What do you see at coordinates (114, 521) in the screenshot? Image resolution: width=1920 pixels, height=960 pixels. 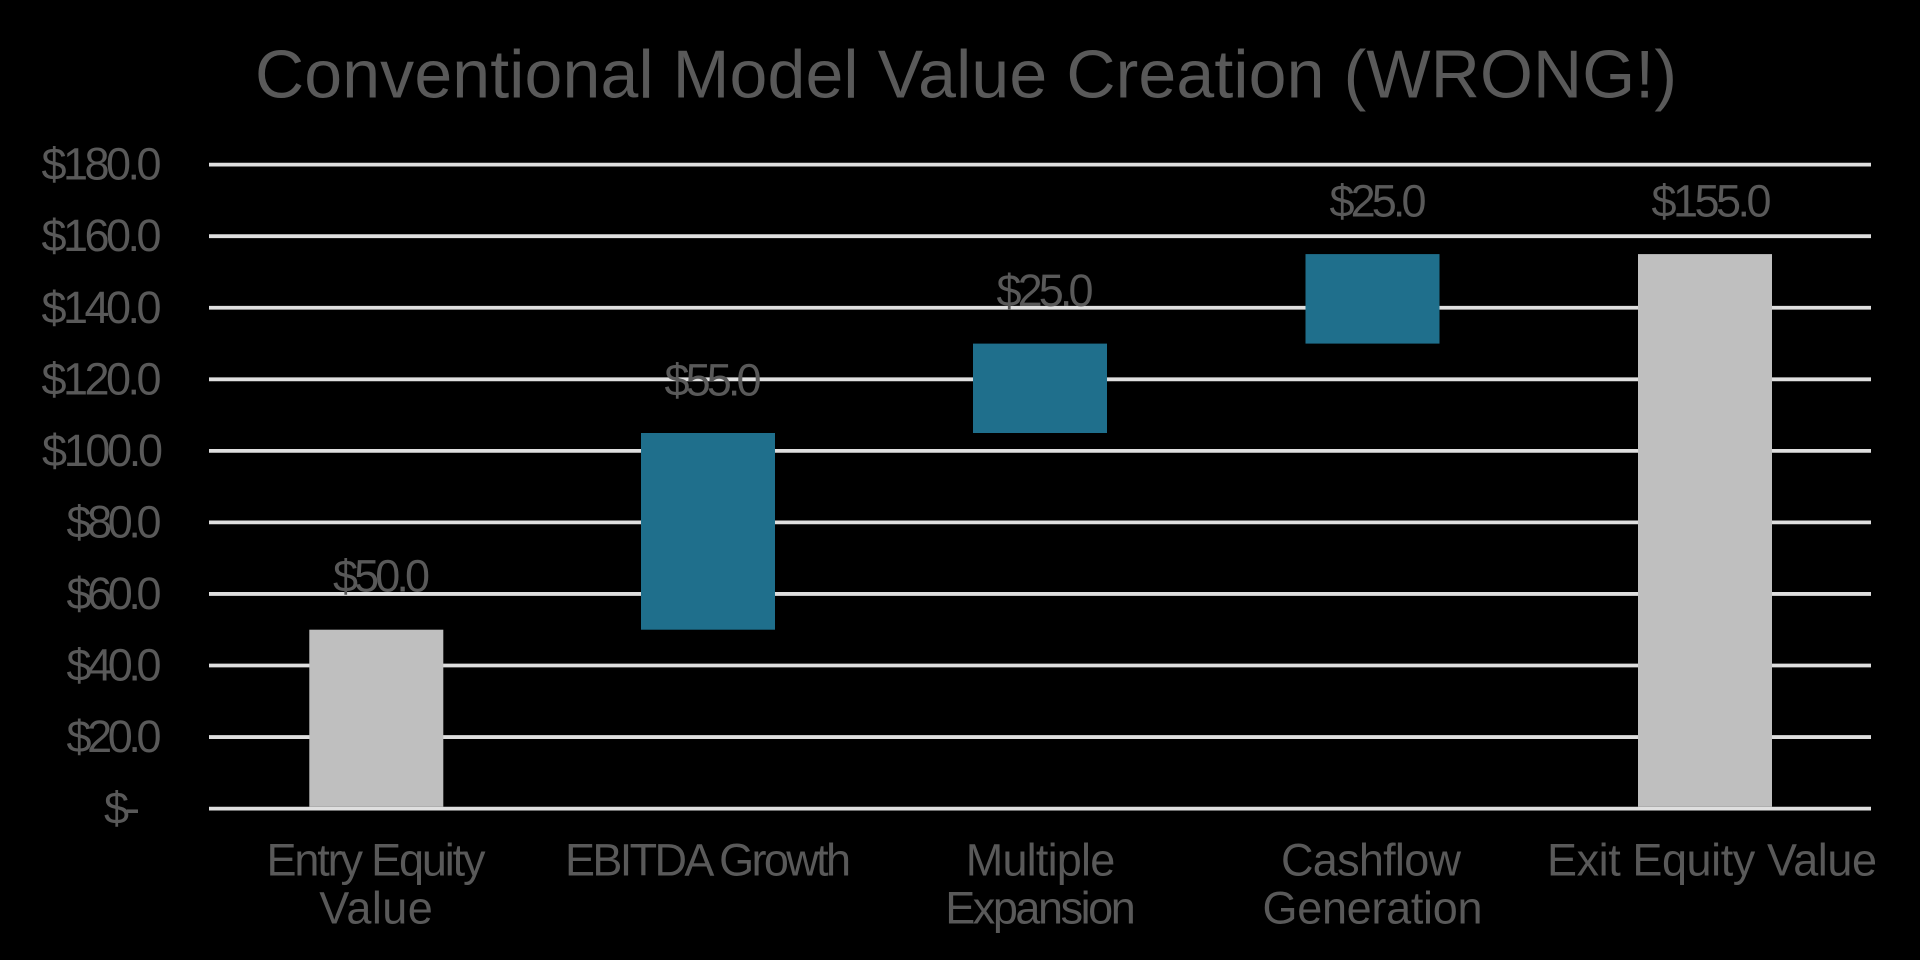 I see `svg-text: $80.0` at bounding box center [114, 521].